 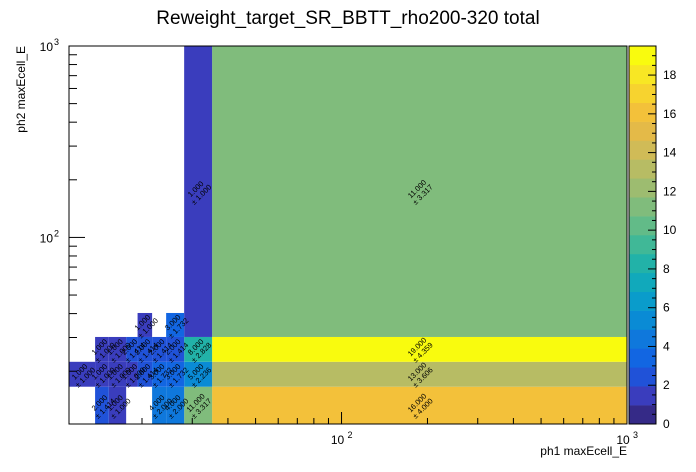 What do you see at coordinates (666, 424) in the screenshot?
I see `colorbar-tick-label: 0` at bounding box center [666, 424].